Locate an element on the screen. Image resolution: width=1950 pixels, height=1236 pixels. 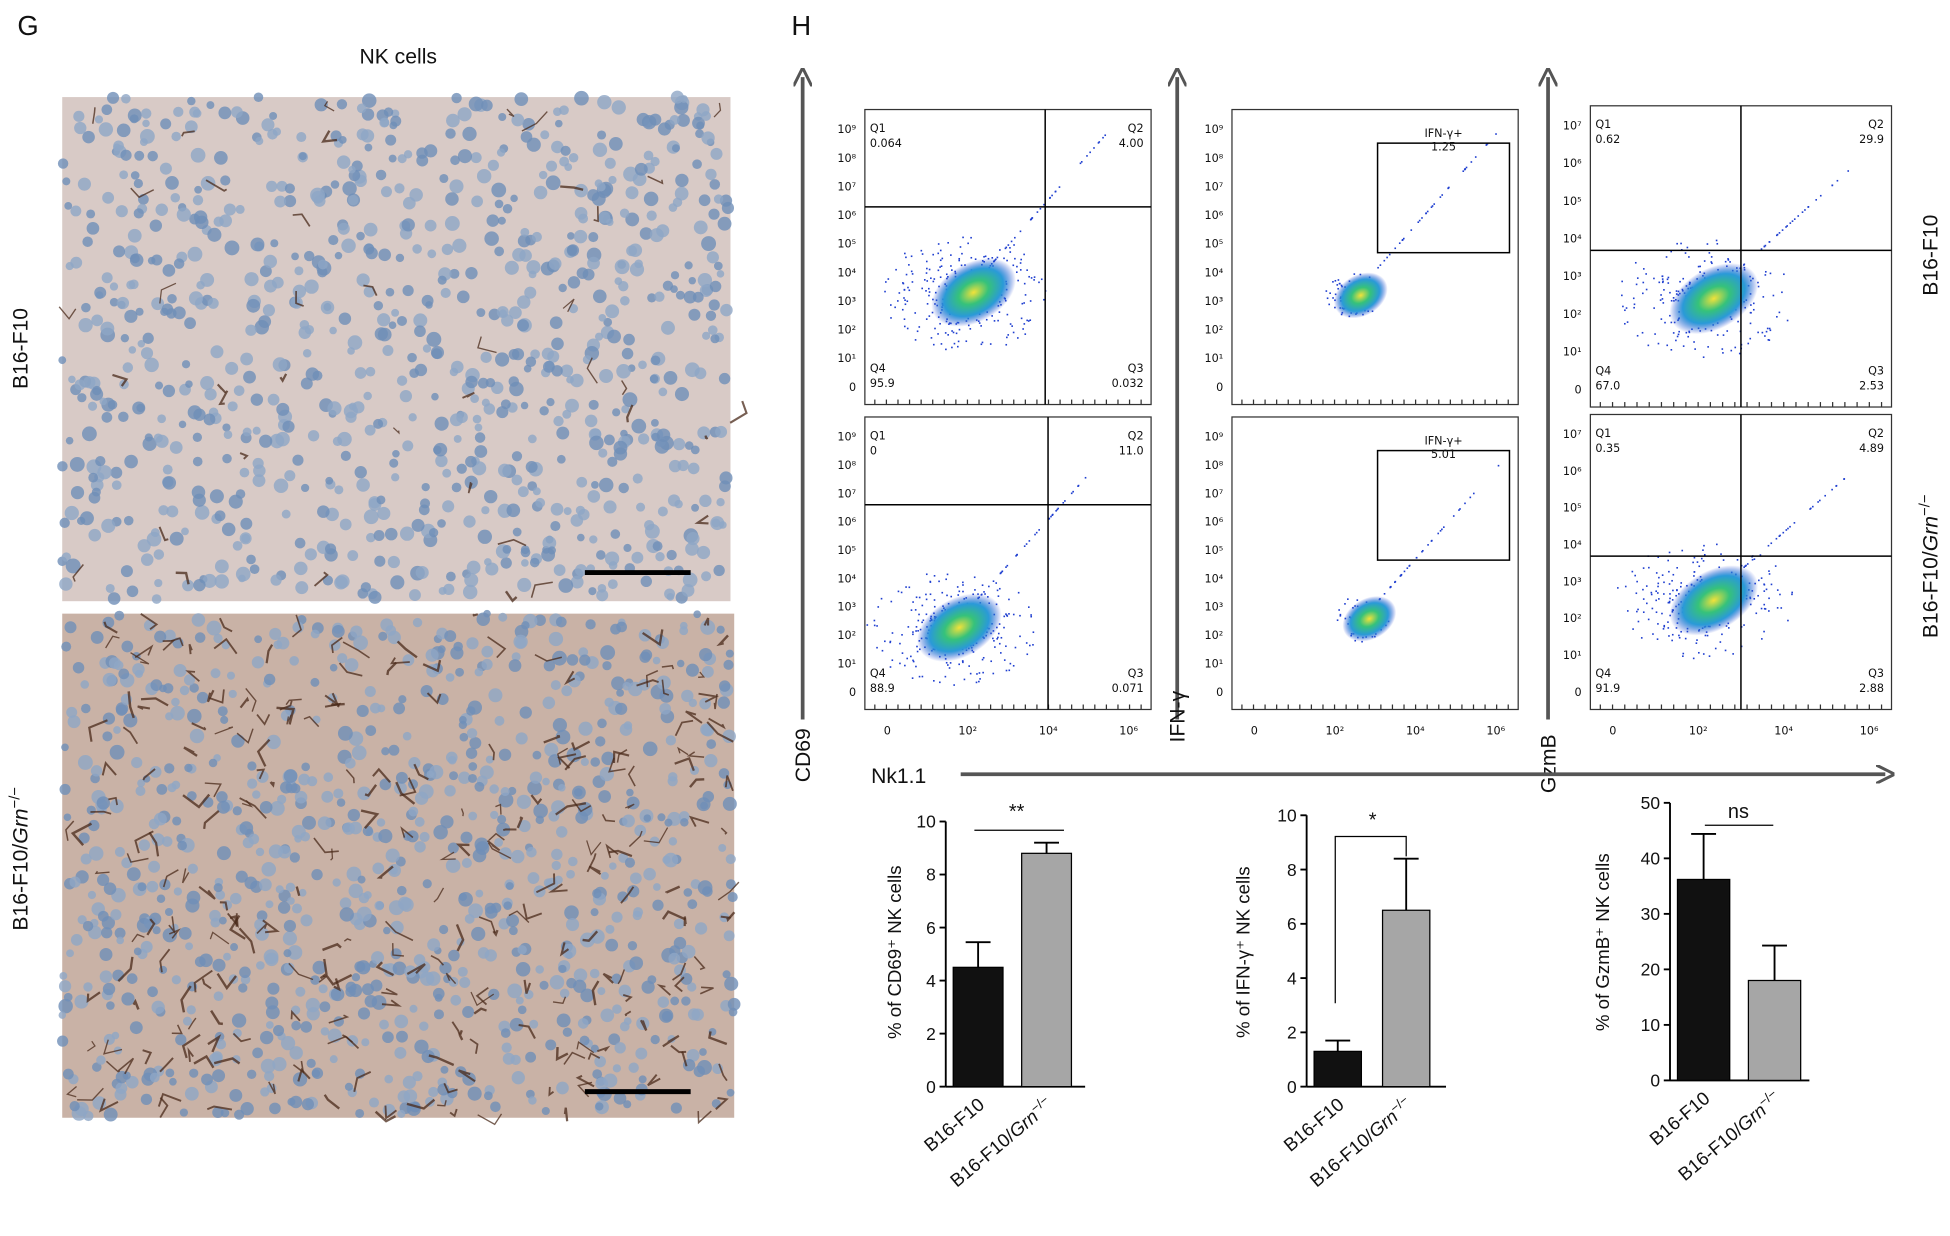
bar is located at coordinates (1703, 979).